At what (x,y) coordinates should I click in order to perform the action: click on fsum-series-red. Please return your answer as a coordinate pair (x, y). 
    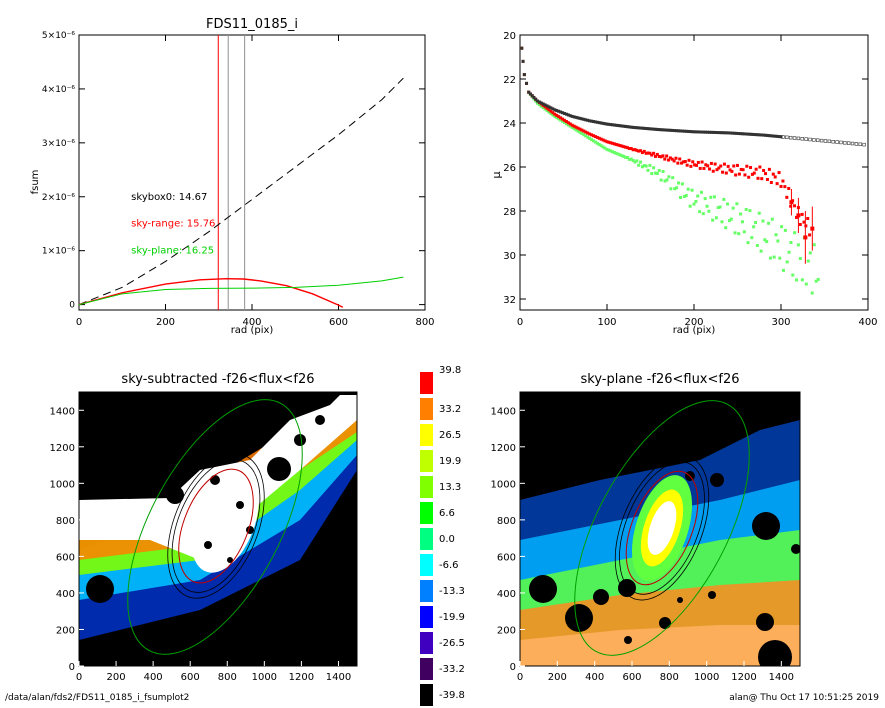
    Looking at the image, I should click on (211, 293).